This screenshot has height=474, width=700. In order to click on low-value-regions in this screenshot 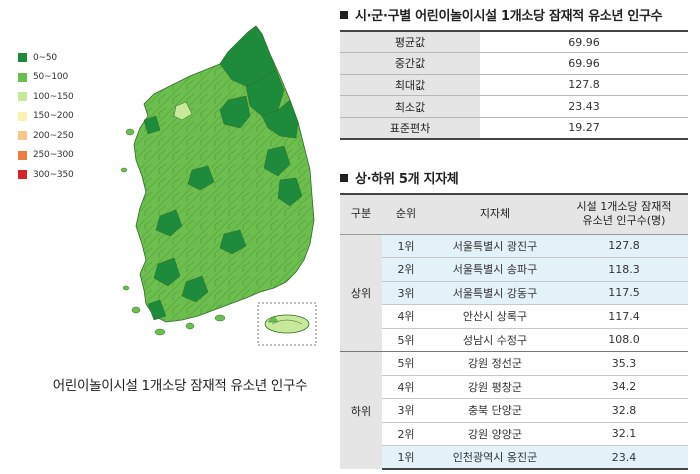, I will do `click(223, 173)`.